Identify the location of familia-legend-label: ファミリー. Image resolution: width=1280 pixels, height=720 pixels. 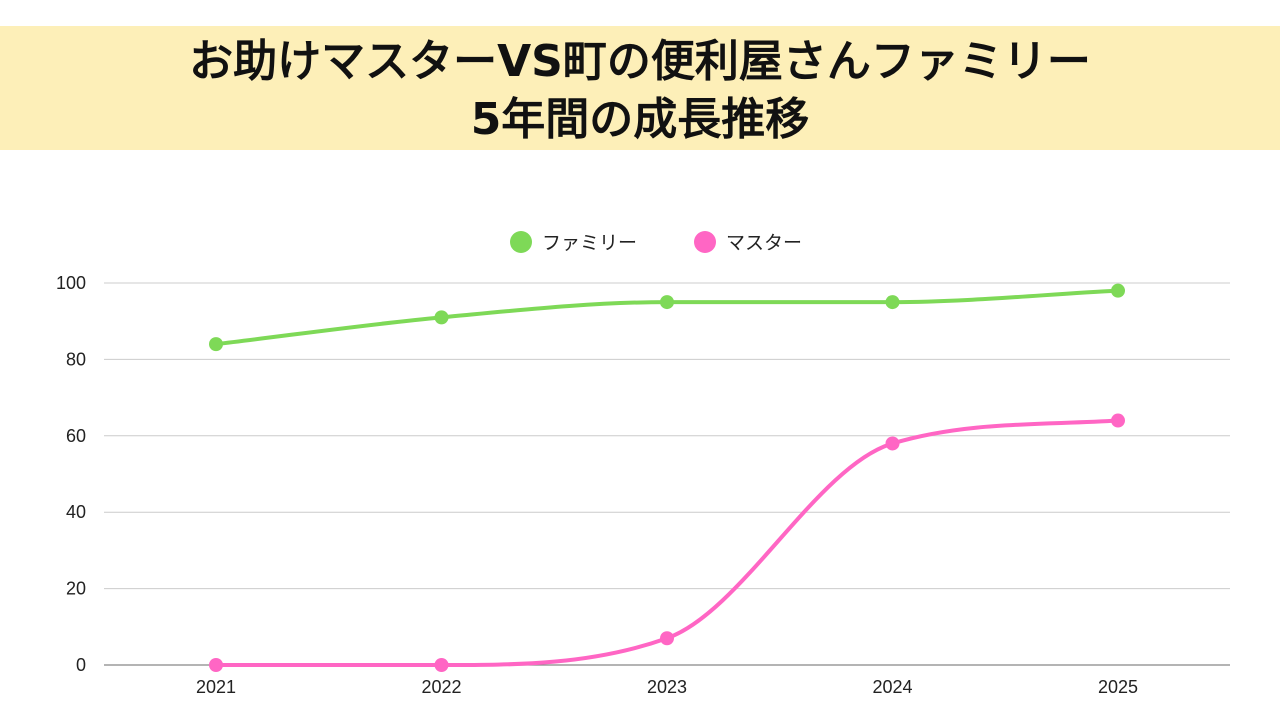
(589, 243).